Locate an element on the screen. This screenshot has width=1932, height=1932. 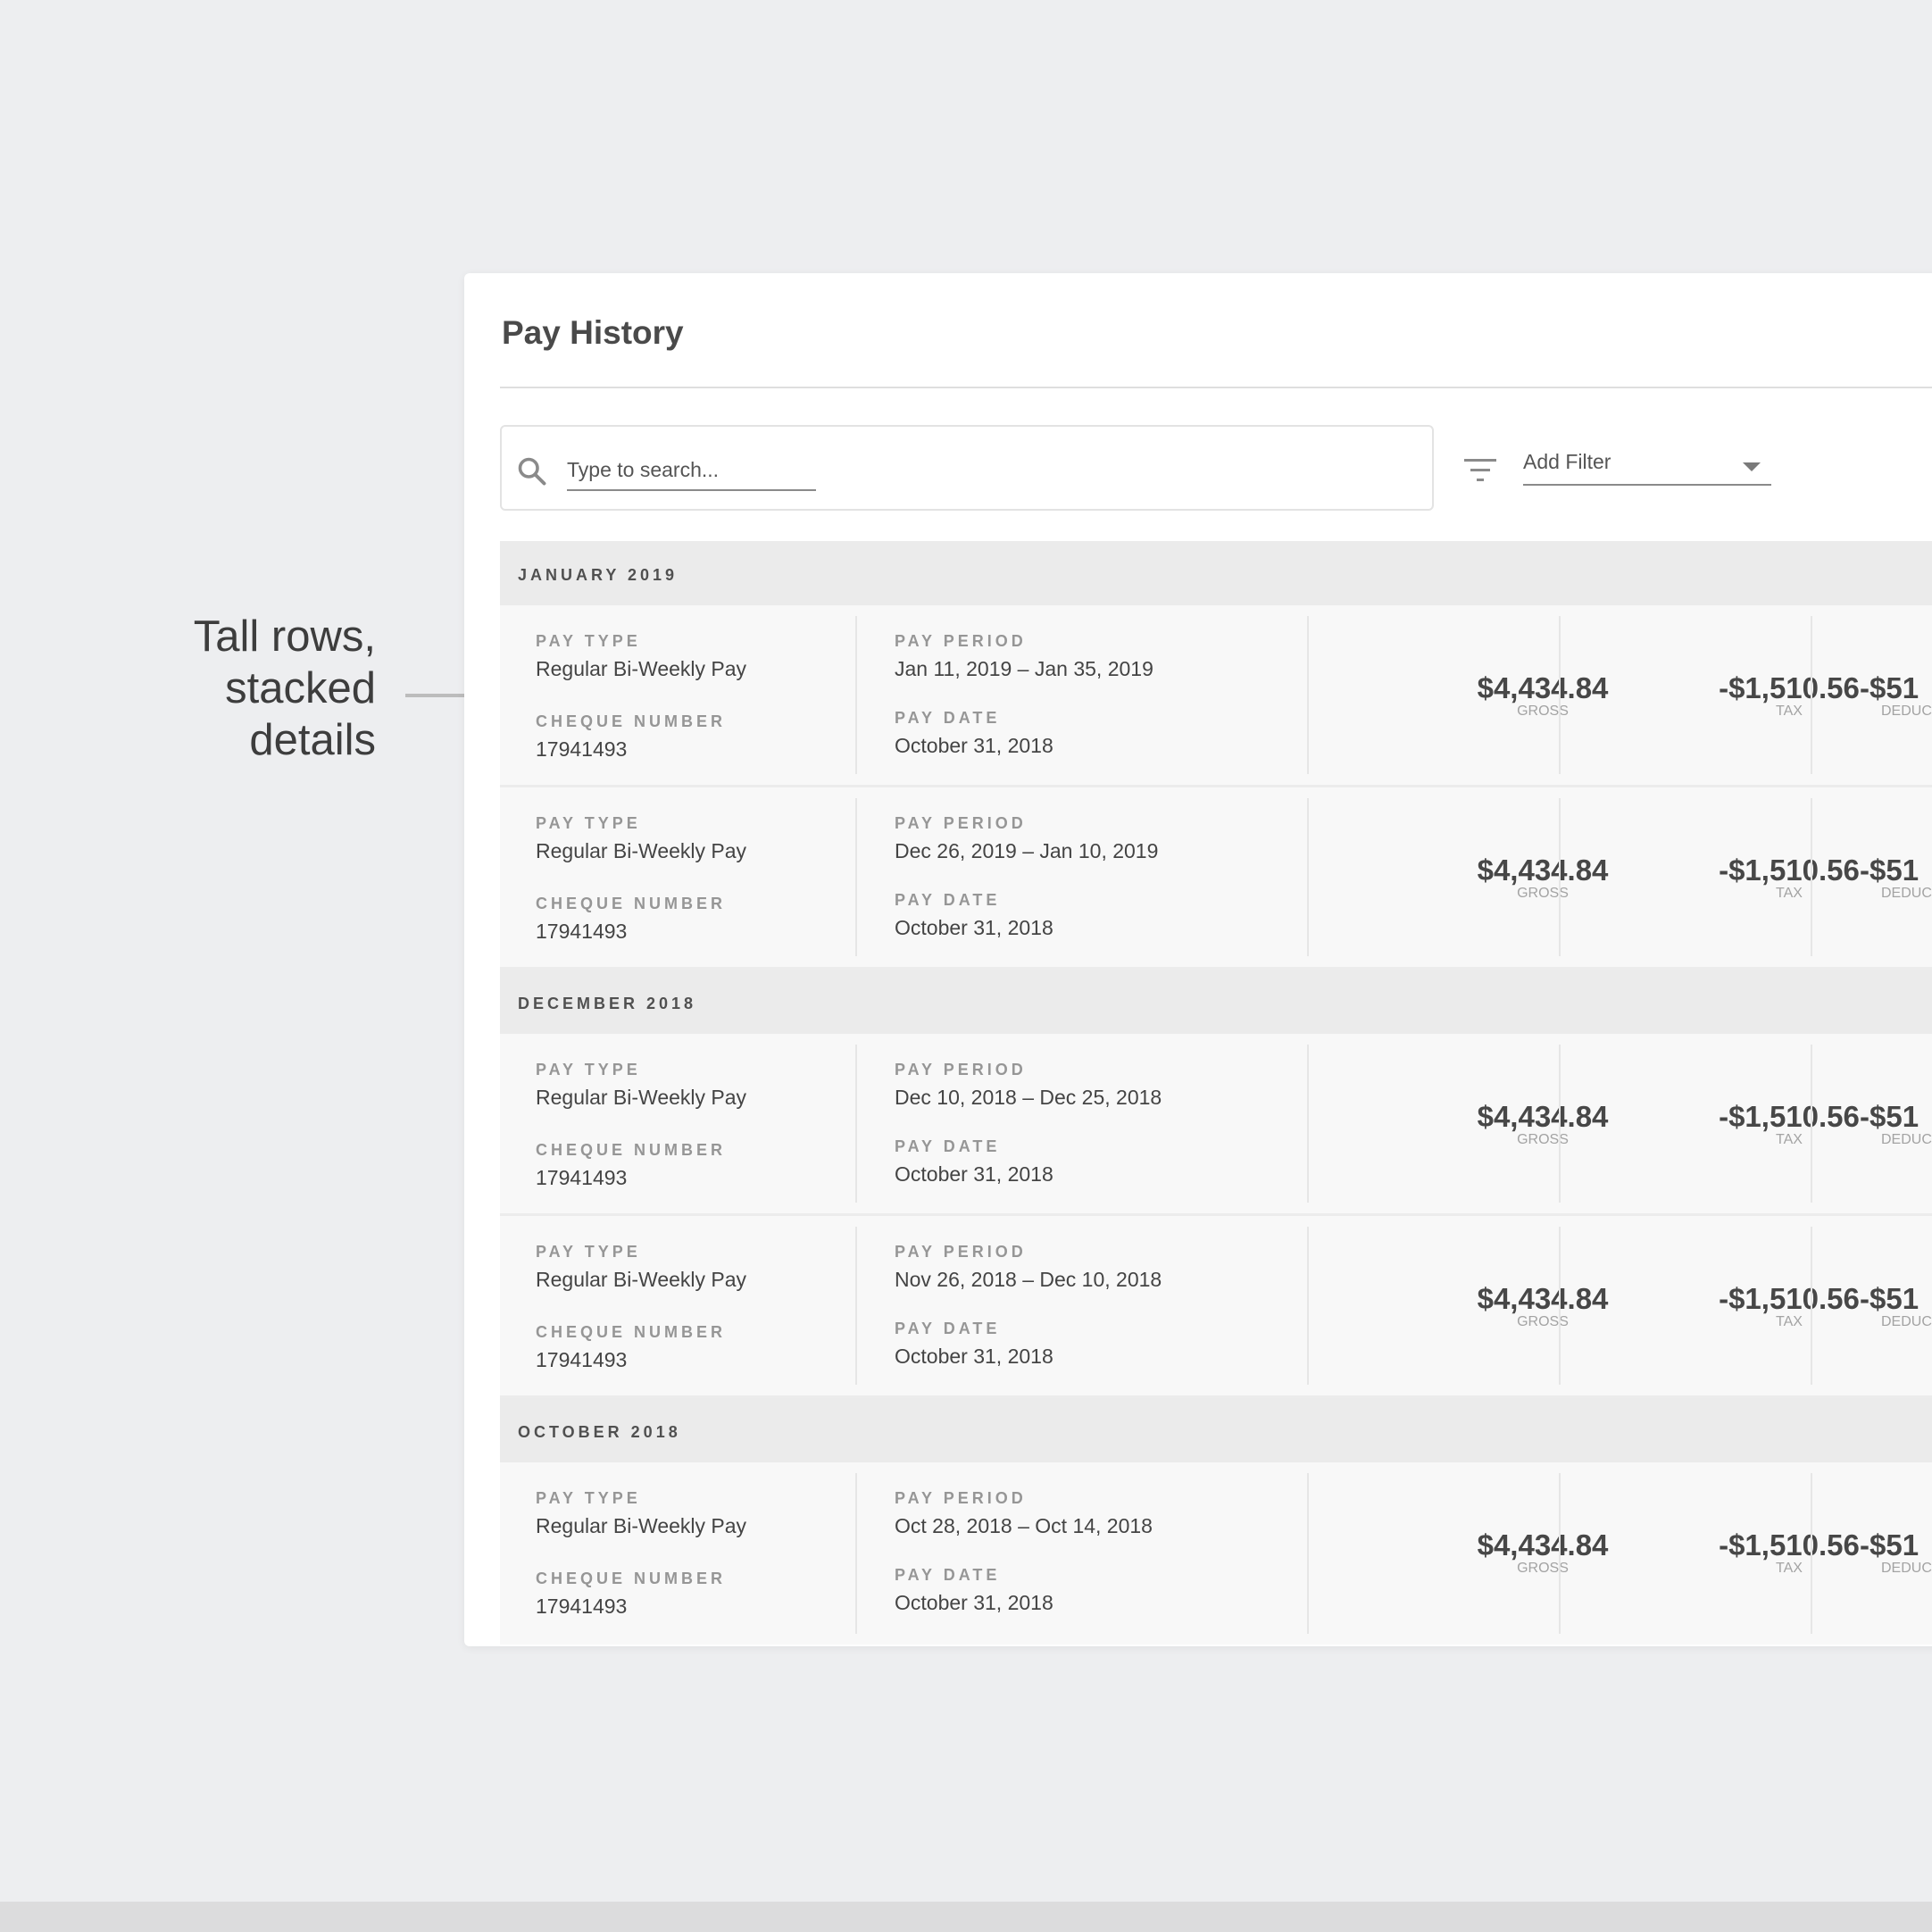
group-header: JANUARY 2019 is located at coordinates (1216, 573).